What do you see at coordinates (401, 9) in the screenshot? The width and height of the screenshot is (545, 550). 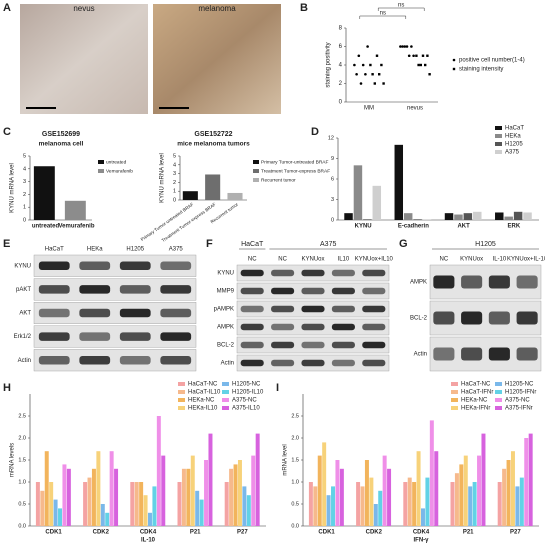 I see `bracket` at bounding box center [401, 9].